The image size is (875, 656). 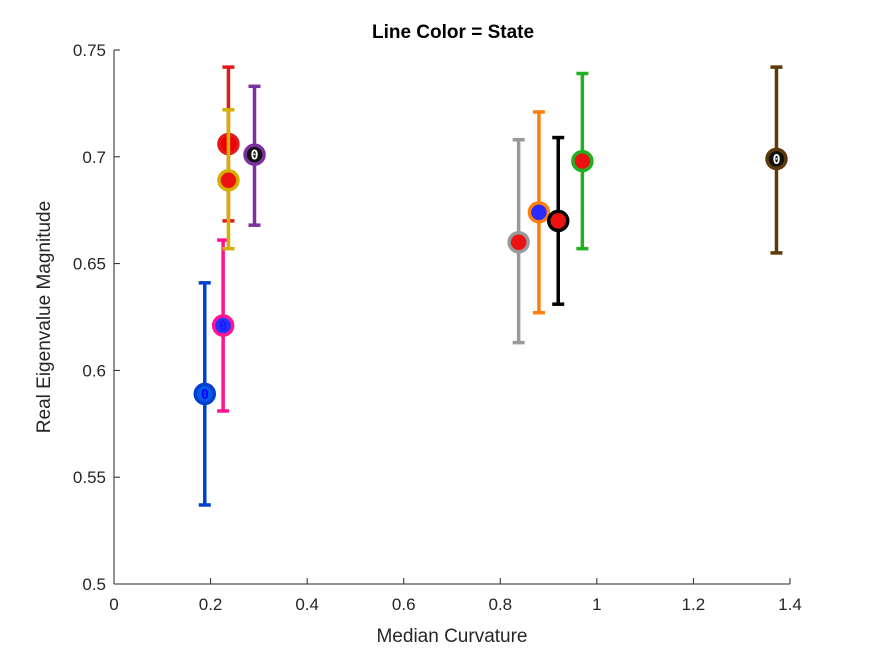 What do you see at coordinates (211, 604) in the screenshot?
I see `x-tick-label: 0.2` at bounding box center [211, 604].